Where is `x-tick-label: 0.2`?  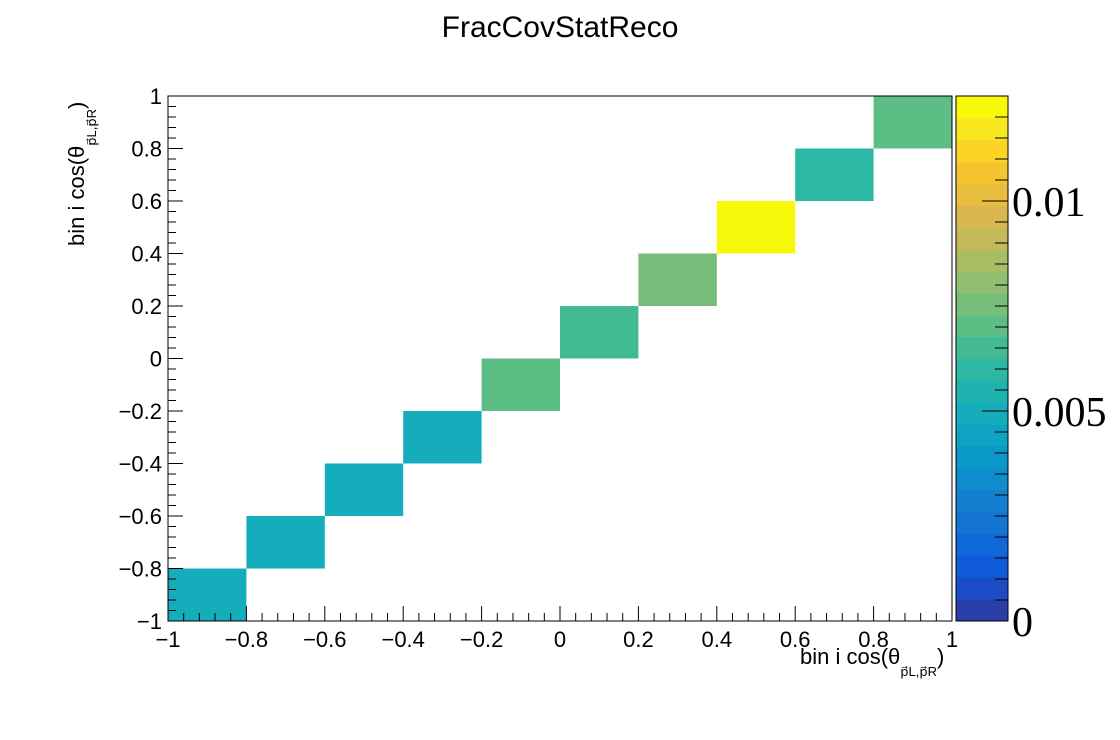
x-tick-label: 0.2 is located at coordinates (638, 639).